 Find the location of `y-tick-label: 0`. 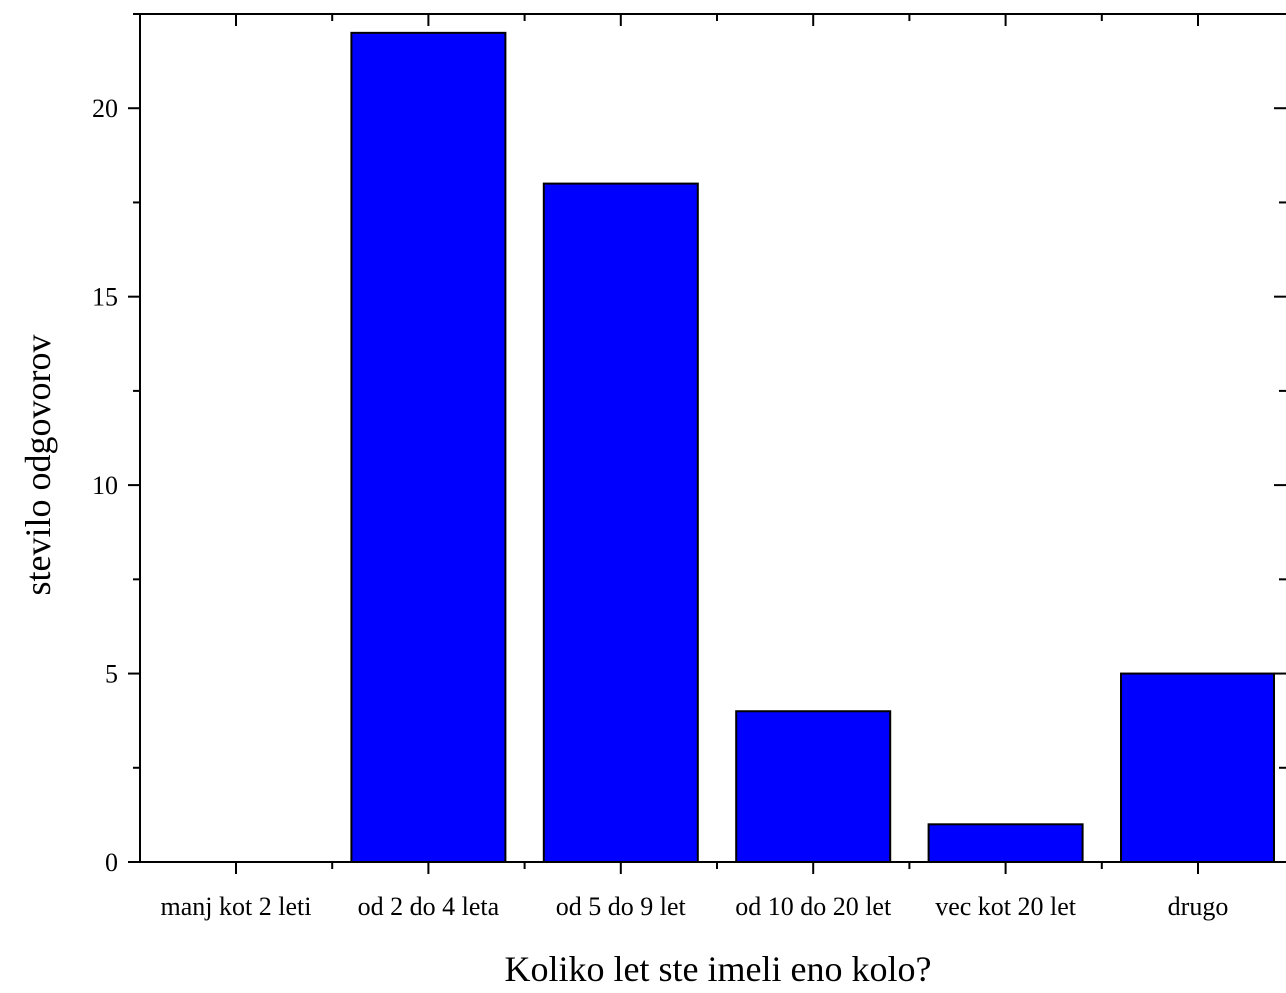

y-tick-label: 0 is located at coordinates (111, 862).